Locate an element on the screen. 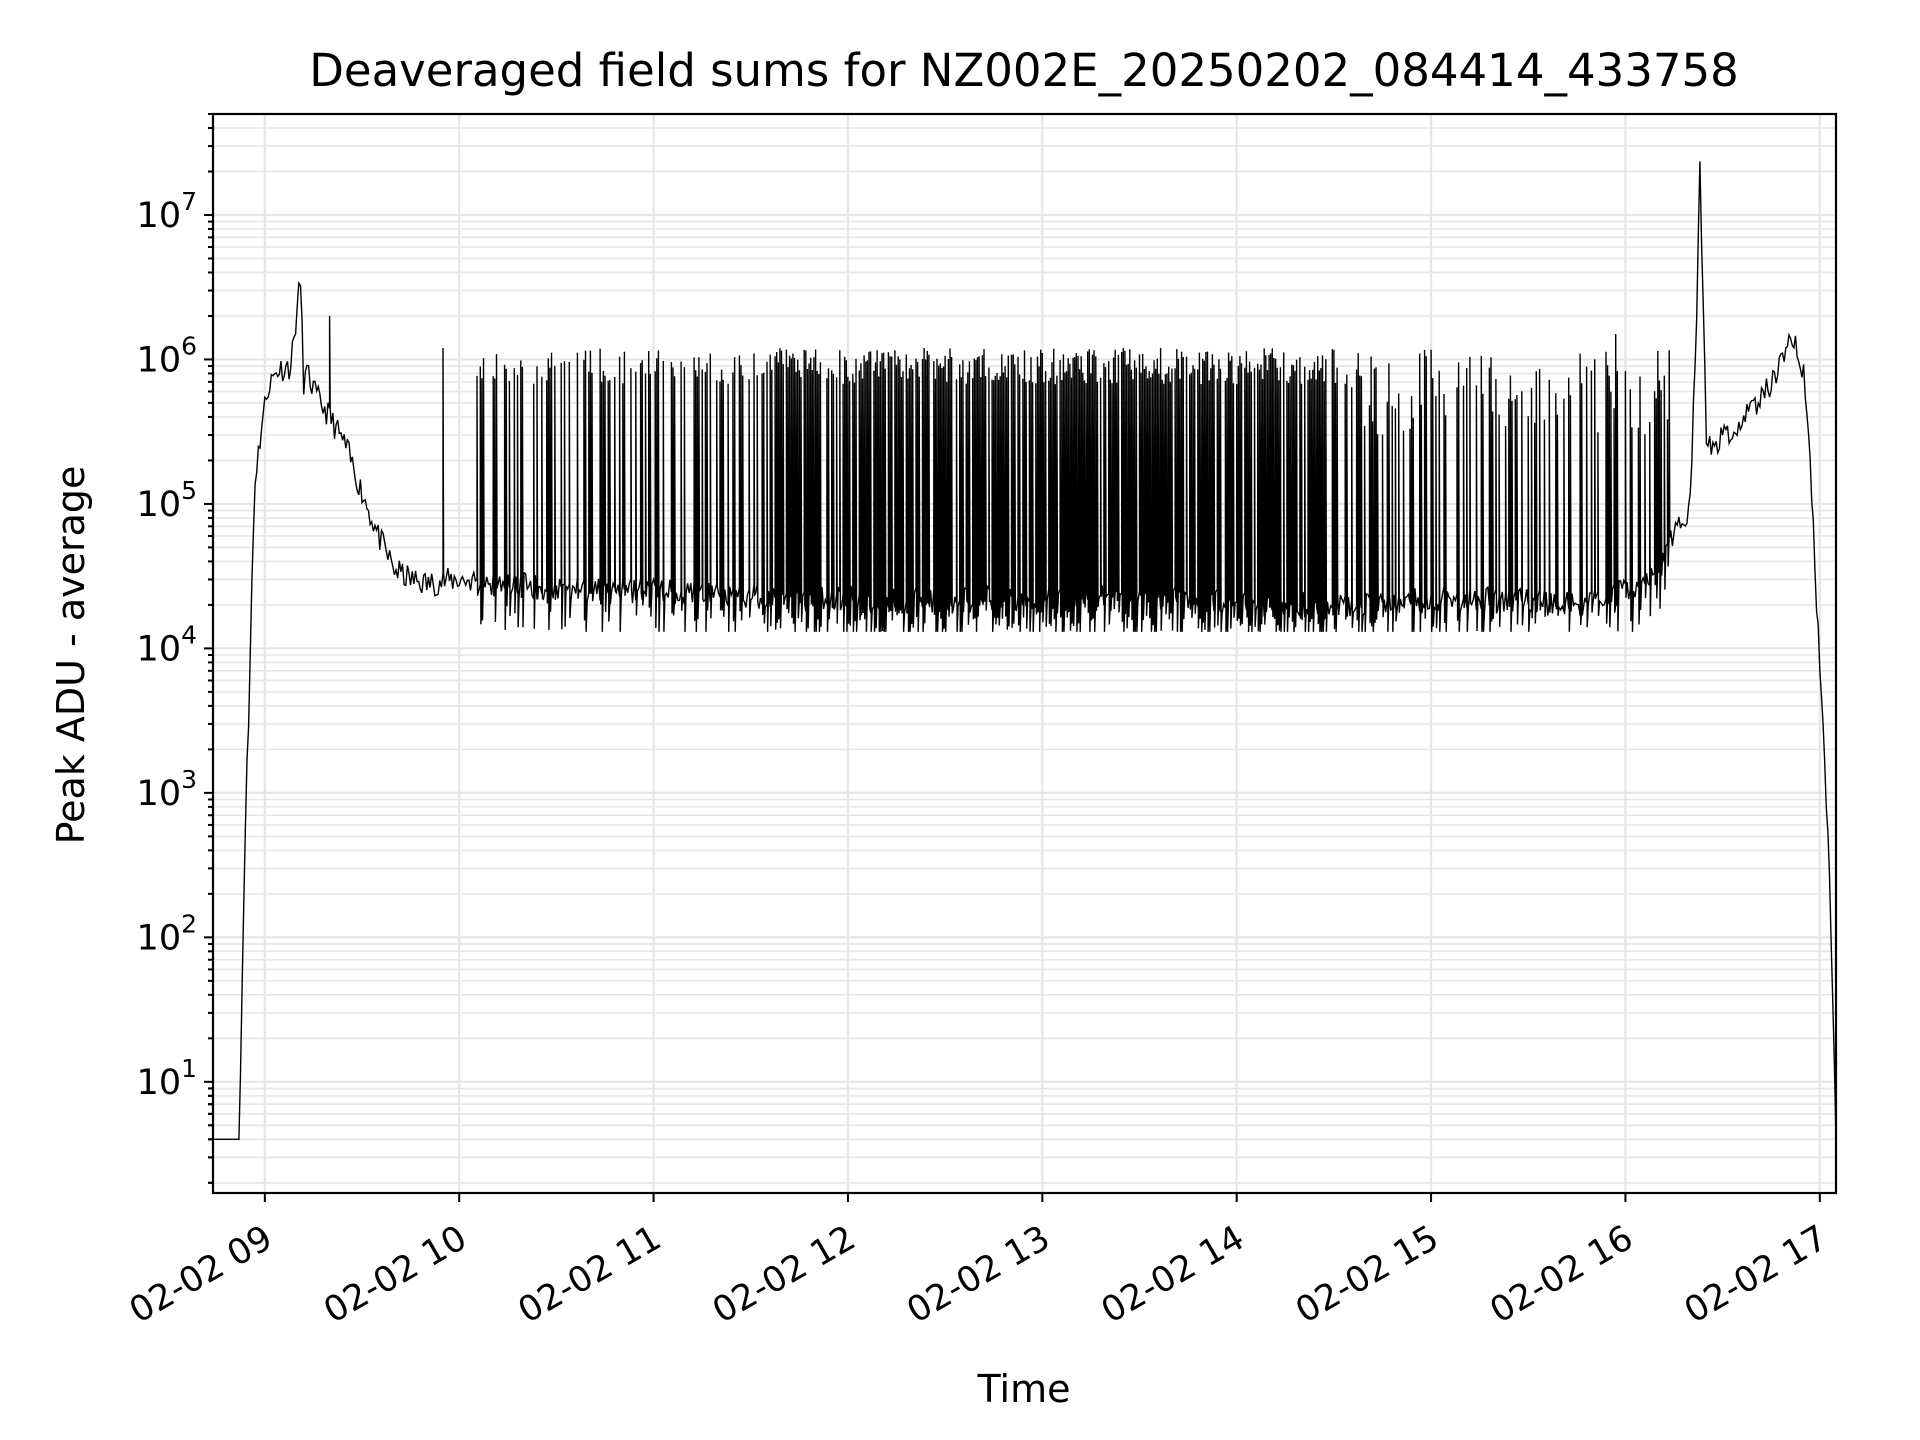 Image resolution: width=1920 pixels, height=1440 pixels. x-tick-label: 02-02 16 is located at coordinates (1562, 1274).